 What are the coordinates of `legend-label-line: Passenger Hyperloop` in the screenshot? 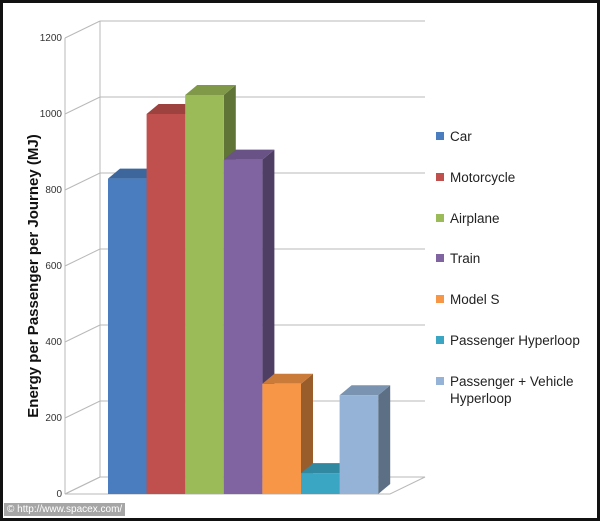 It's located at (515, 340).